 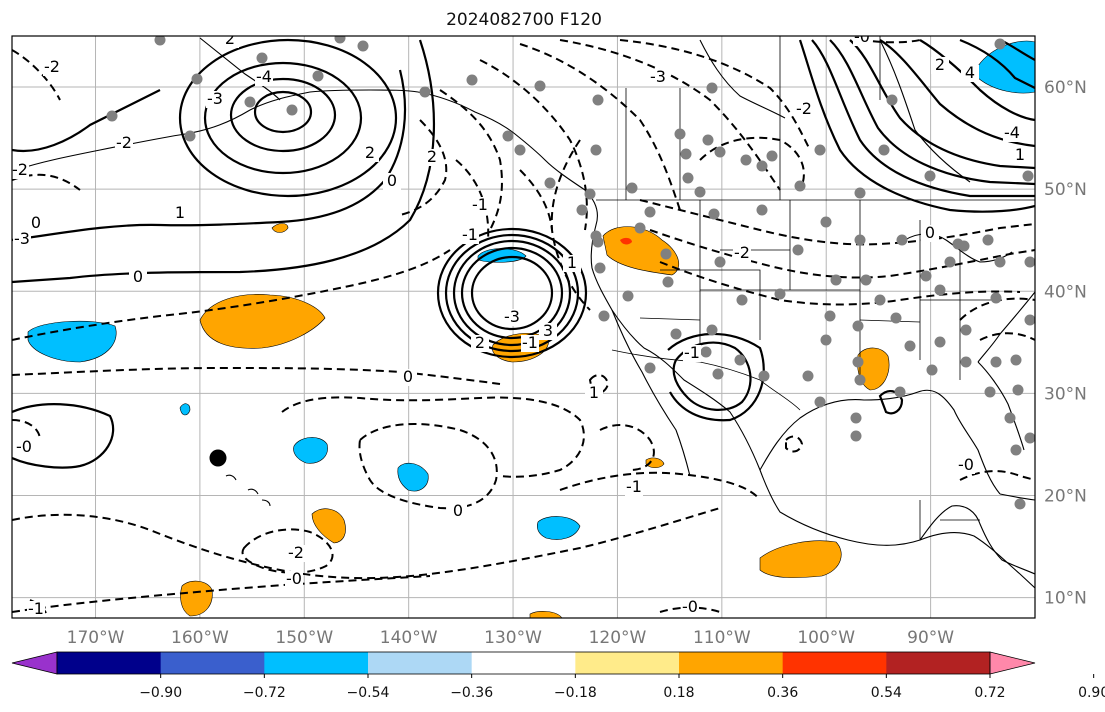 I want to click on colorbar-extend-low, so click(x=34, y=663).